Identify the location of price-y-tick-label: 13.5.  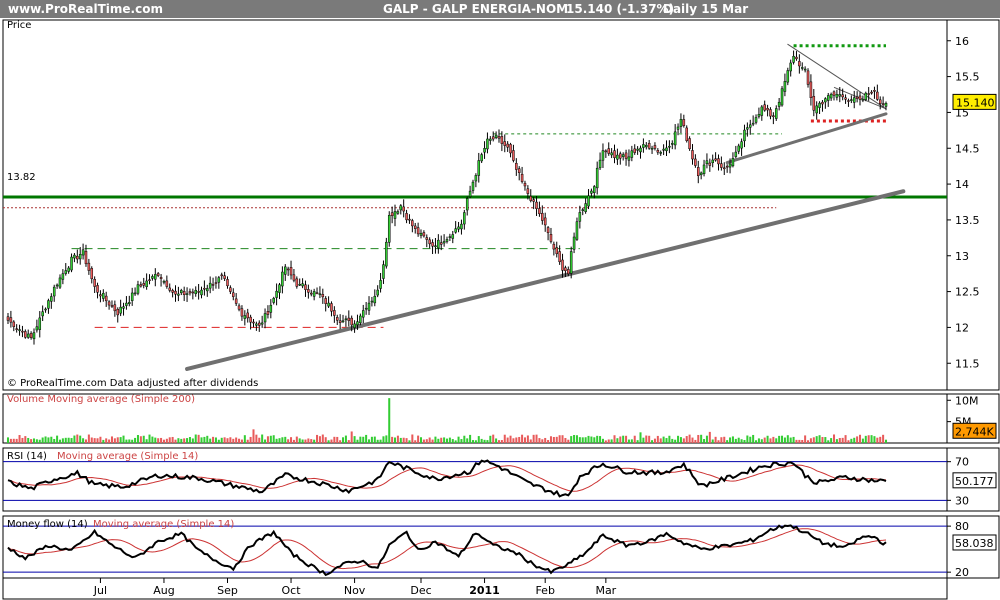
(967, 220).